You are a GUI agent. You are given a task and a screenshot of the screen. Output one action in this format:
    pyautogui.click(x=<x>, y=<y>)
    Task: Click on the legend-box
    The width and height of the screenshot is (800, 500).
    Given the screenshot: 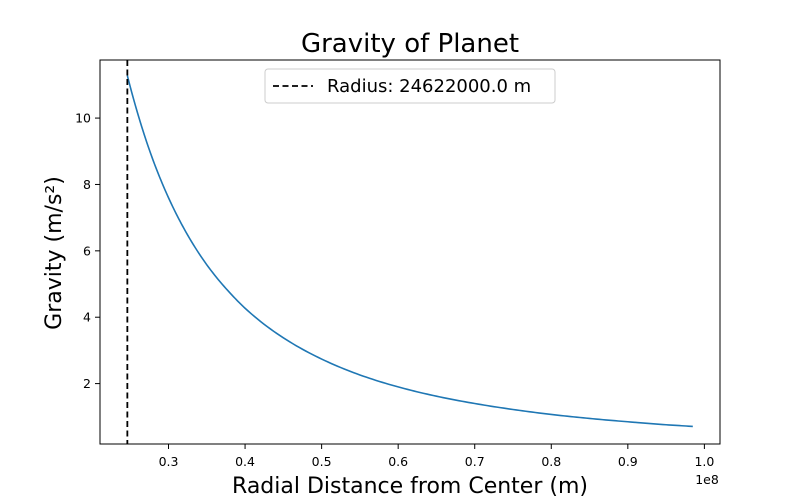 What is the action you would take?
    pyautogui.click(x=410, y=86)
    